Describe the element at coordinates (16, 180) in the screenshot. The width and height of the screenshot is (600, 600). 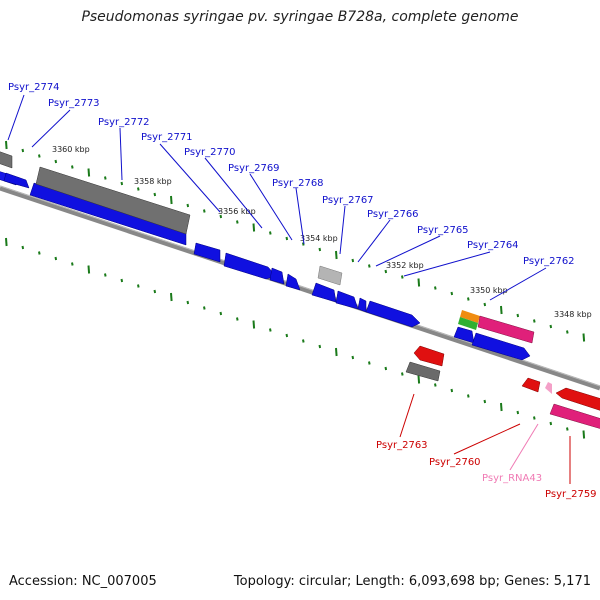
I see `gene-2773-arrow` at that location.